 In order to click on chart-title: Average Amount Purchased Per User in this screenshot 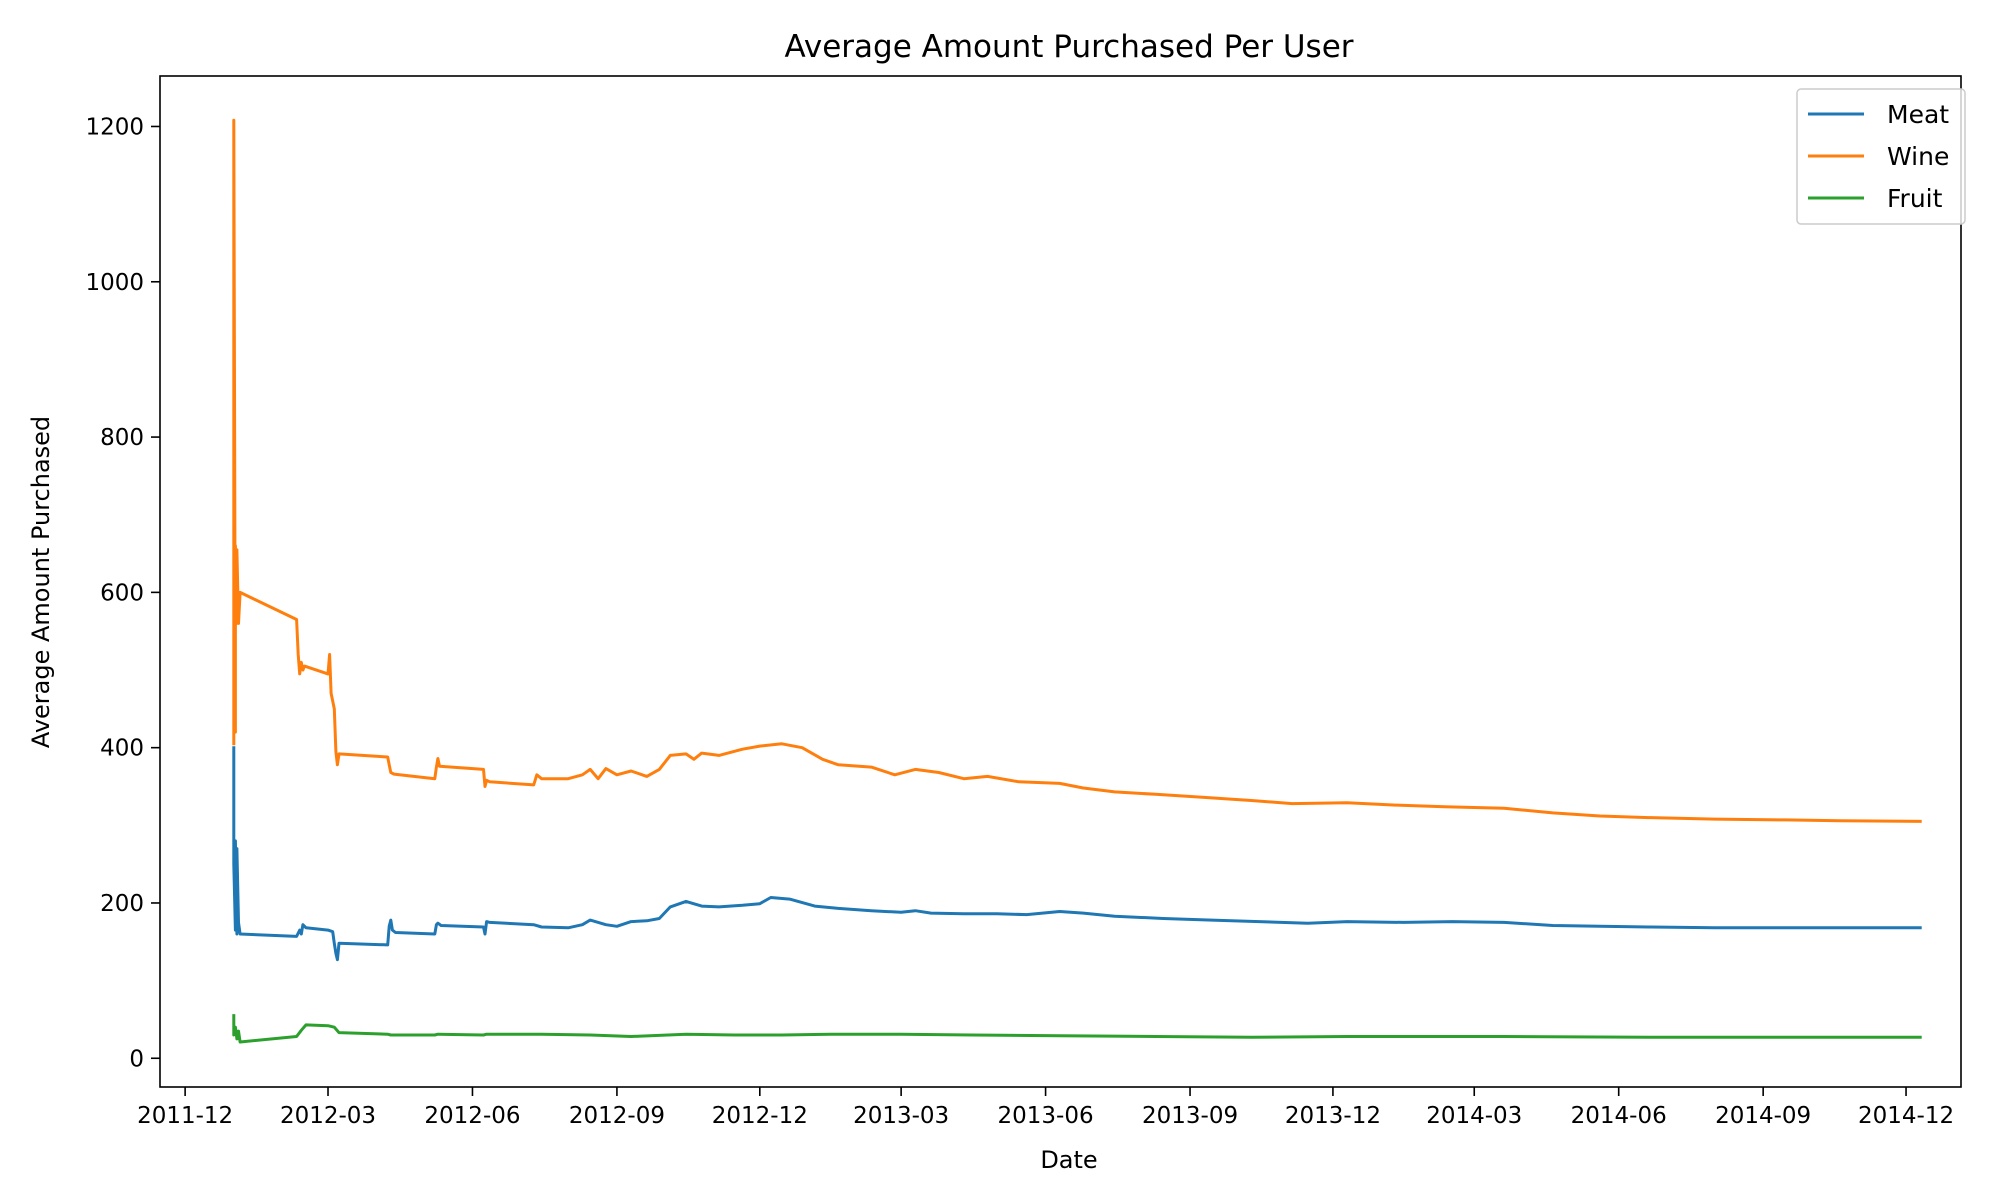, I will do `click(1068, 47)`.